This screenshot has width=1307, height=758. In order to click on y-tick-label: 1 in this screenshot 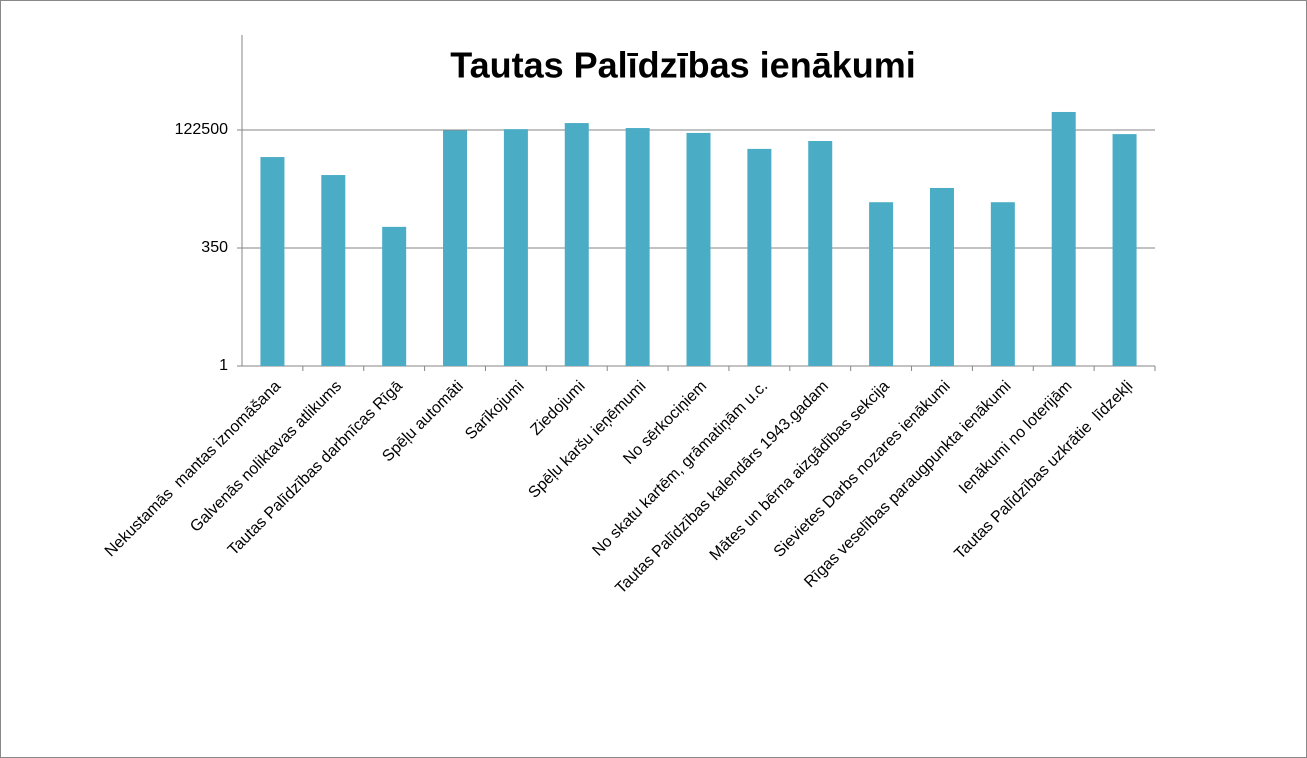, I will do `click(223, 365)`.